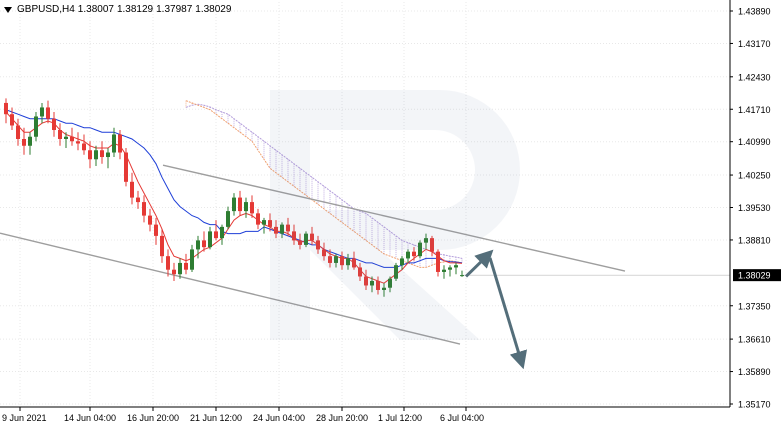 The width and height of the screenshot is (782, 433). What do you see at coordinates (8, 9) in the screenshot?
I see `dropdown-triangle-icon` at bounding box center [8, 9].